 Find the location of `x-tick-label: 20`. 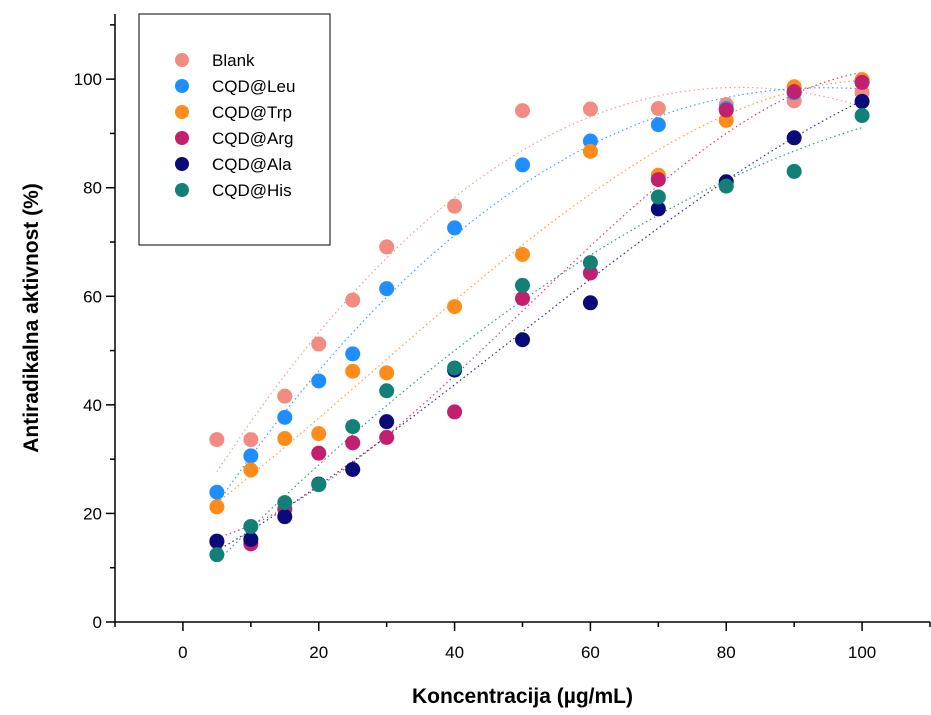

x-tick-label: 20 is located at coordinates (318, 652).